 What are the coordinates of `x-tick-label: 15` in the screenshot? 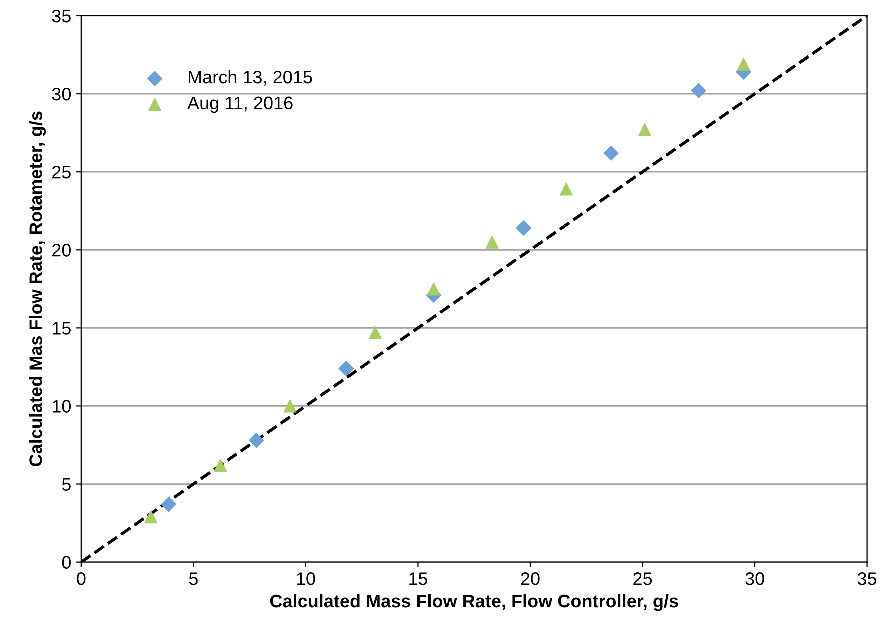 It's located at (419, 579).